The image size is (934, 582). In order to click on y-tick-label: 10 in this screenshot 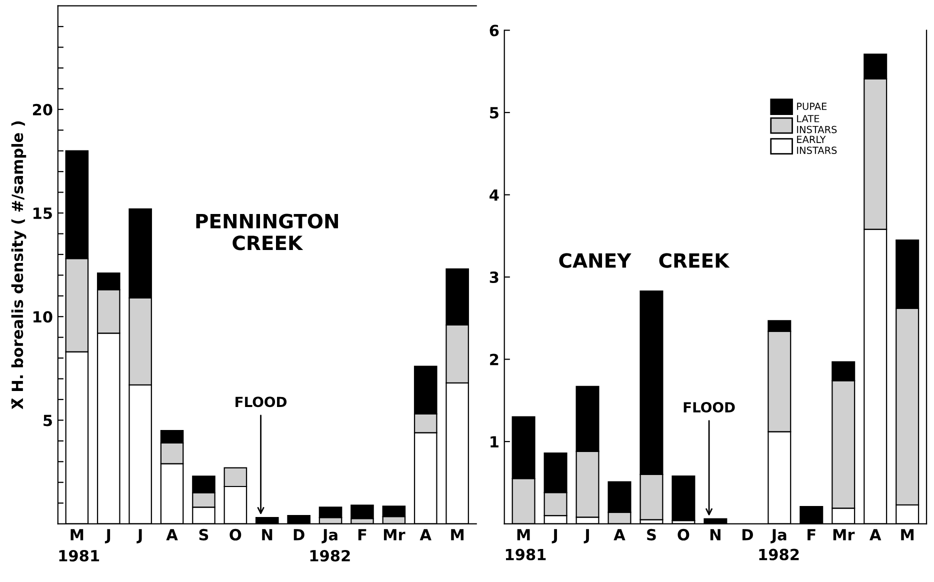, I will do `click(43, 317)`.